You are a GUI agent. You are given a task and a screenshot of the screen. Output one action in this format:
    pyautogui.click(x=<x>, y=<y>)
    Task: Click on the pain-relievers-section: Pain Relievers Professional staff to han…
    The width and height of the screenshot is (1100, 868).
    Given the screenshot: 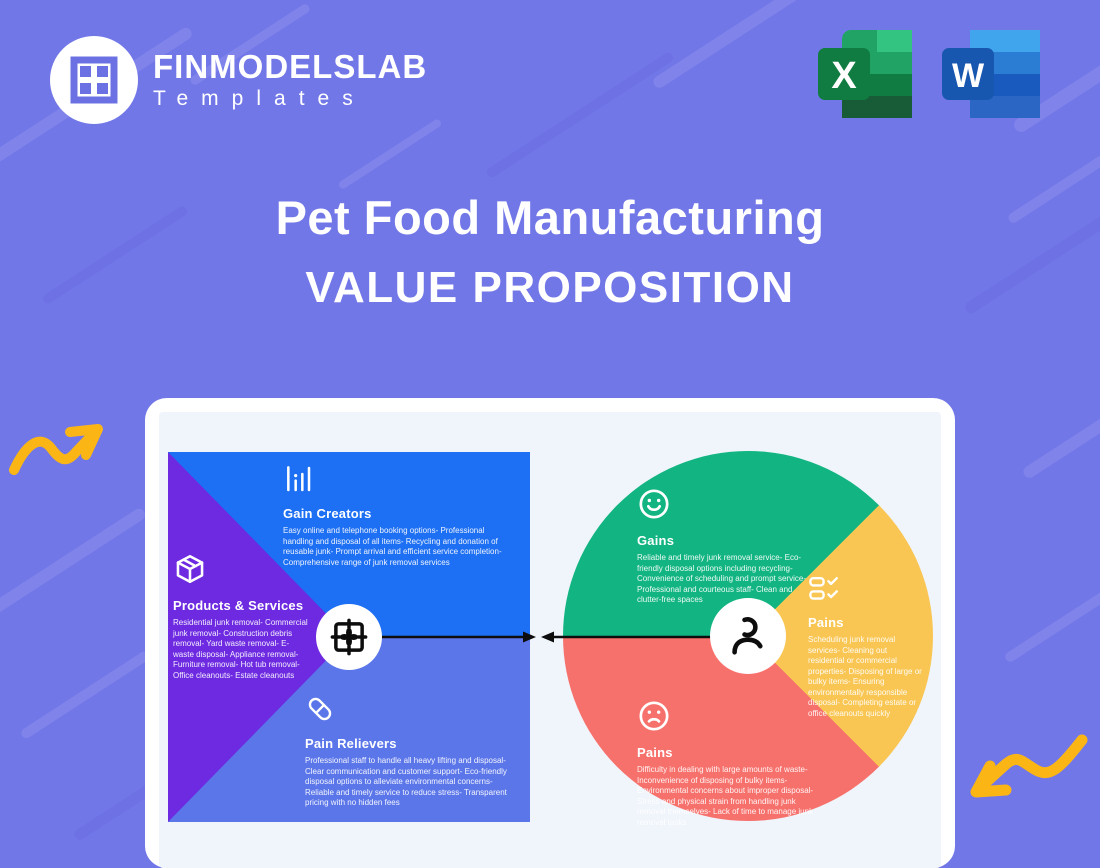 What is the action you would take?
    pyautogui.click(x=409, y=751)
    